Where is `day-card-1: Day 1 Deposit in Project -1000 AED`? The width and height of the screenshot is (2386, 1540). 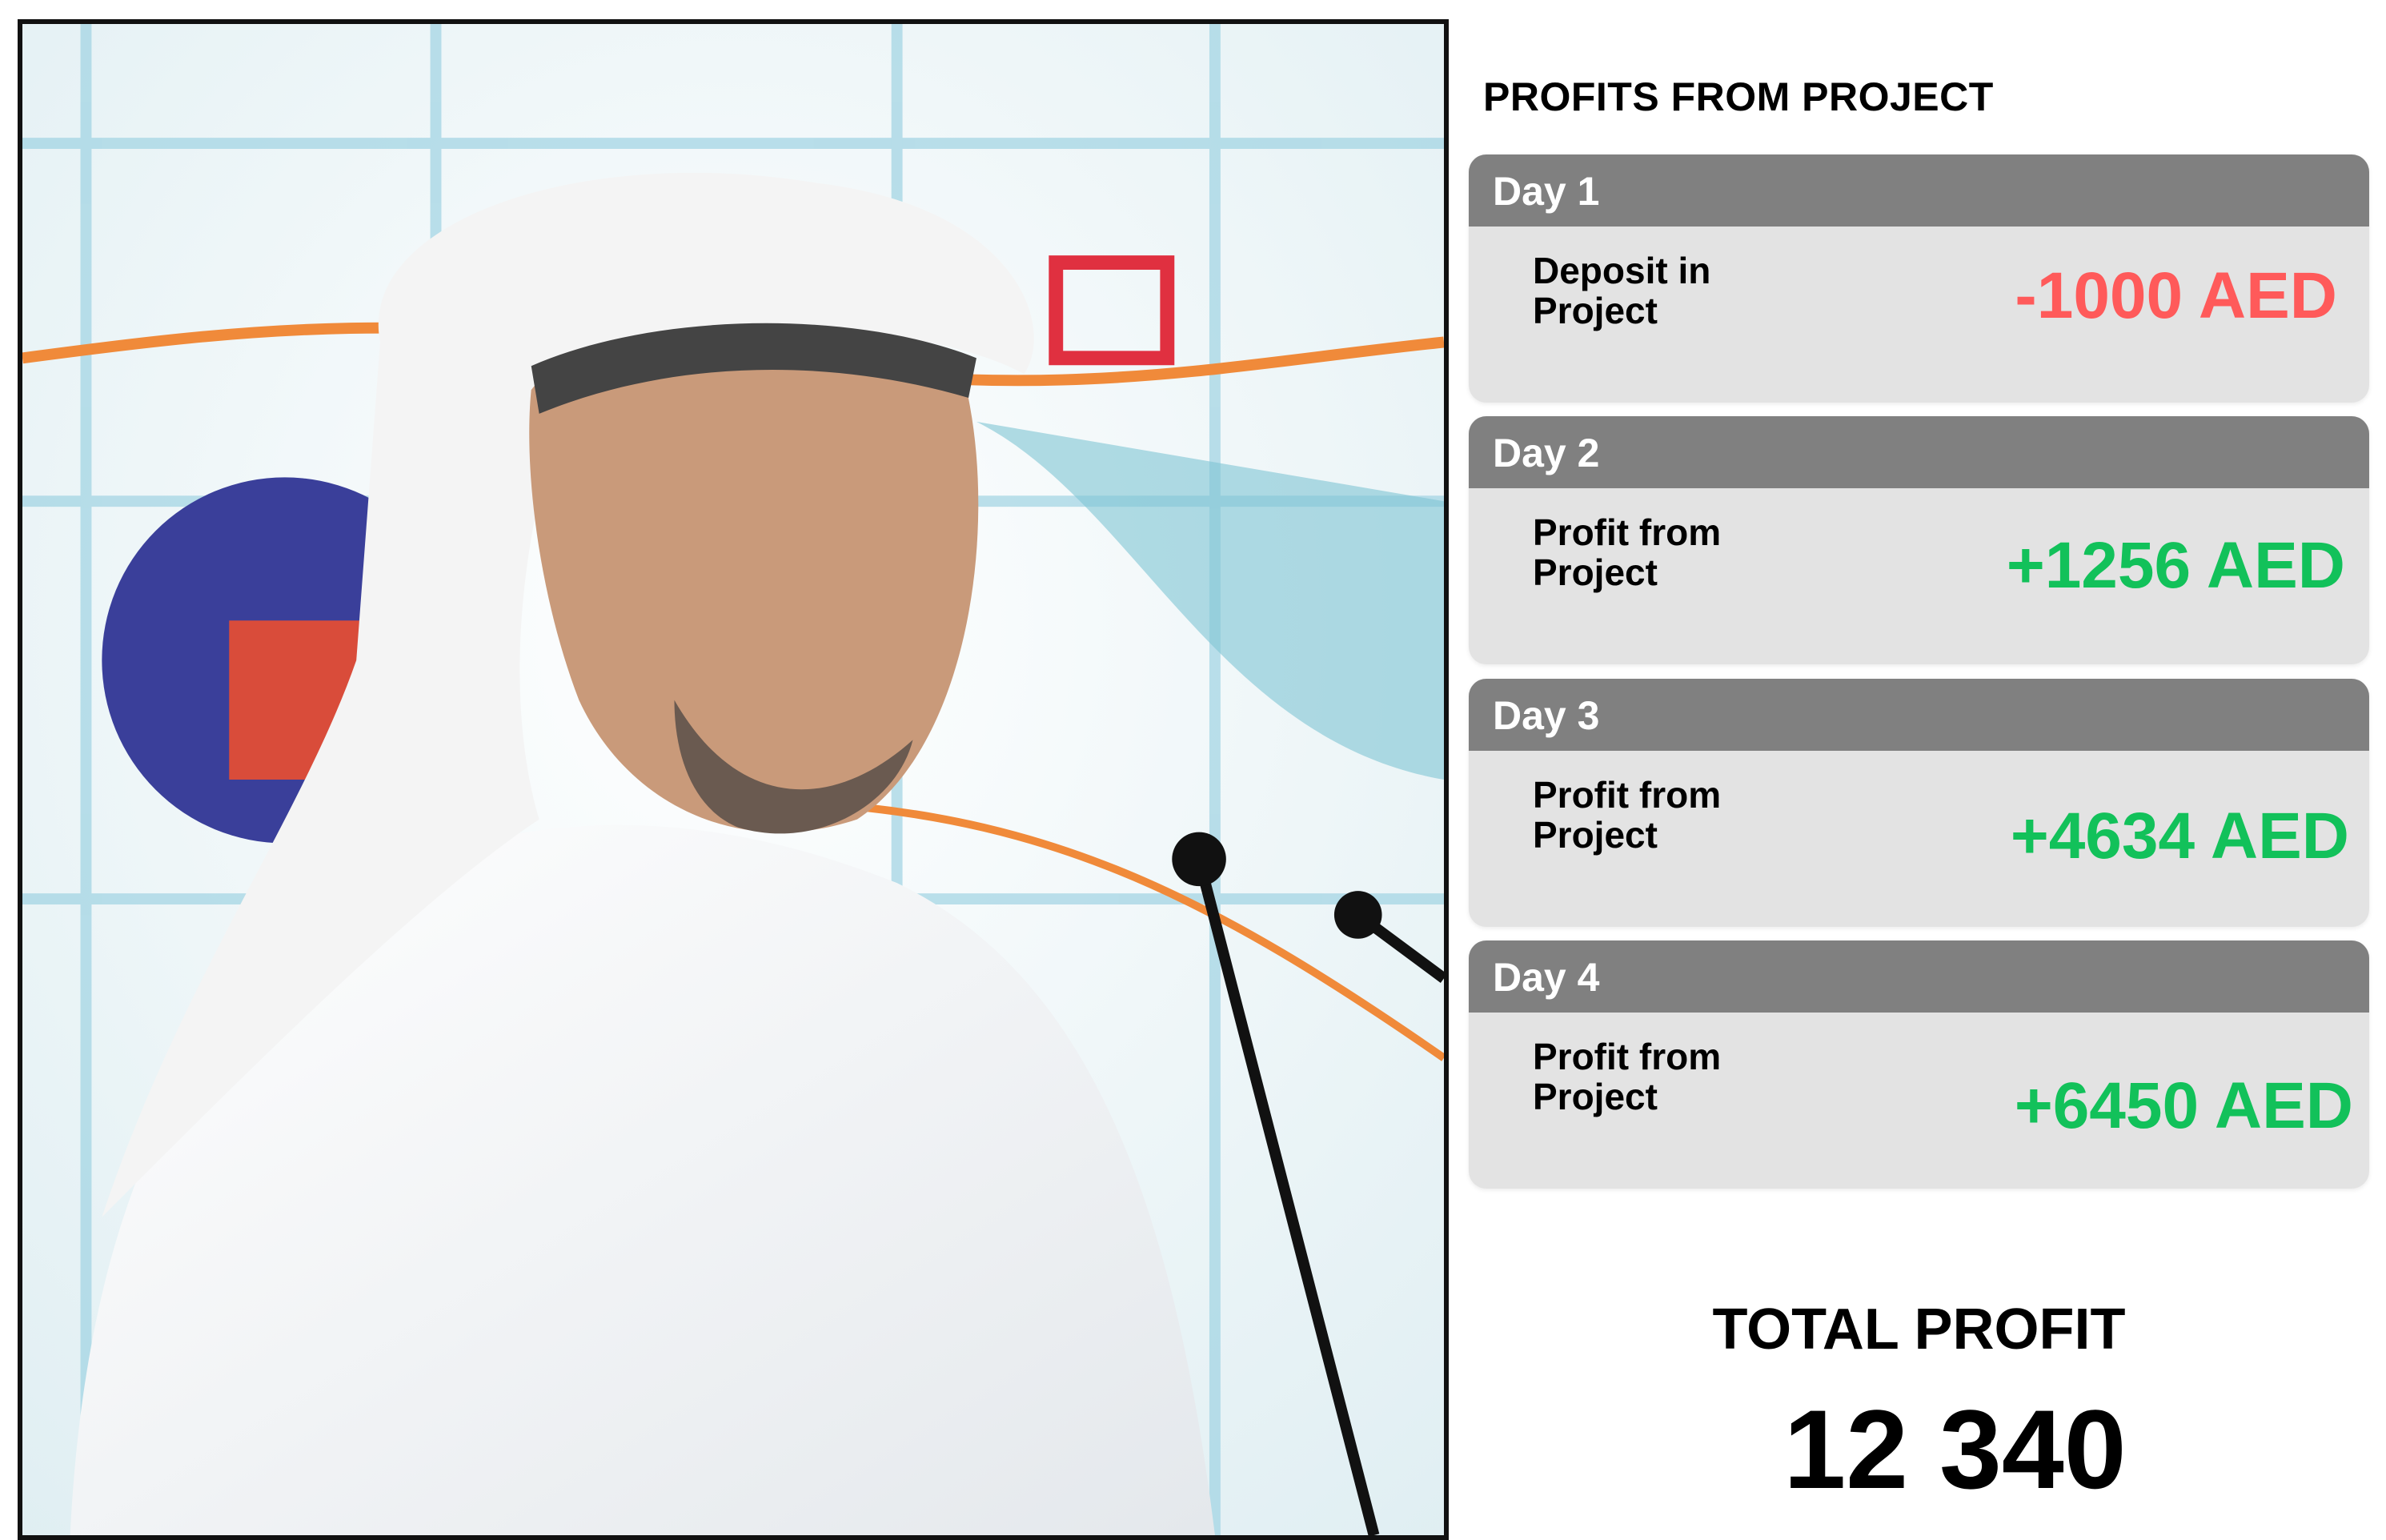
day-card-1: Day 1 Deposit in Project -1000 AED is located at coordinates (1919, 279).